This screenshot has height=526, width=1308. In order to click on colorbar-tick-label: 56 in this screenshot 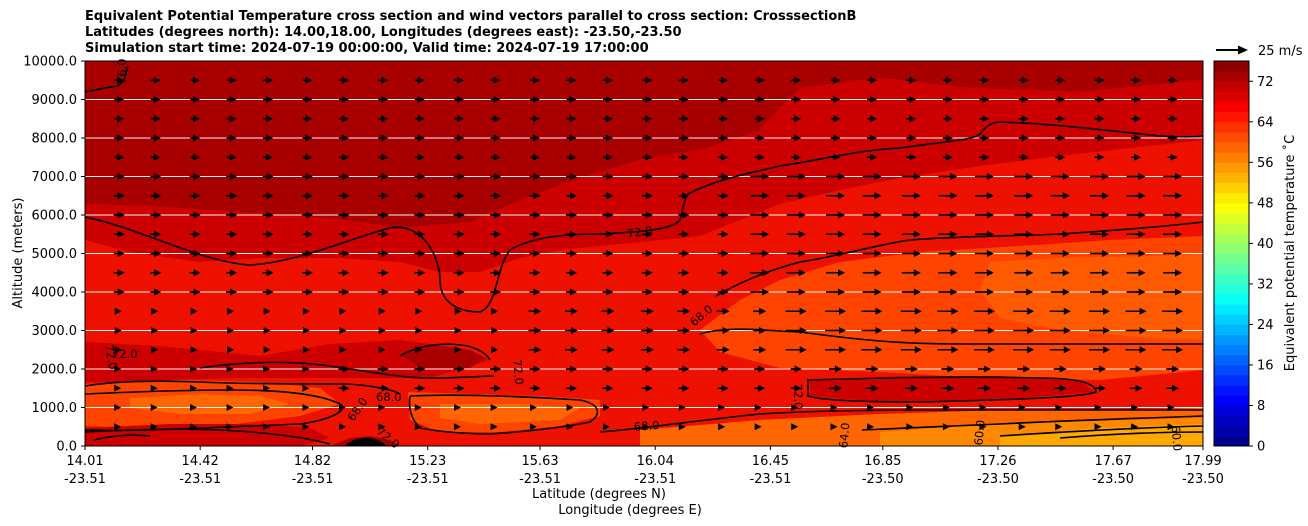, I will do `click(1265, 163)`.